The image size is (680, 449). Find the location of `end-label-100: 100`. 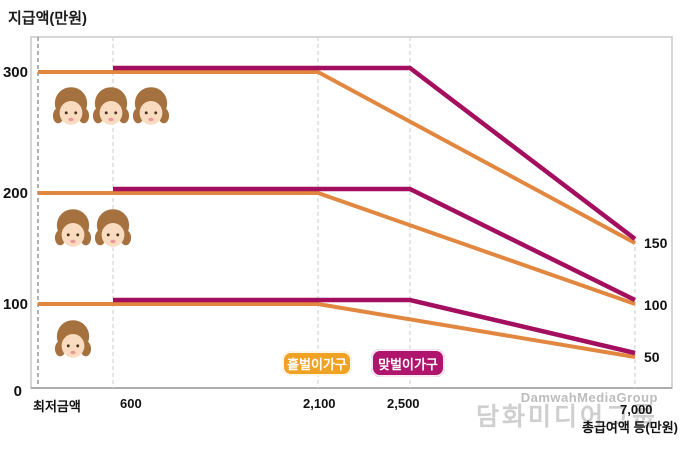

end-label-100: 100 is located at coordinates (656, 305).